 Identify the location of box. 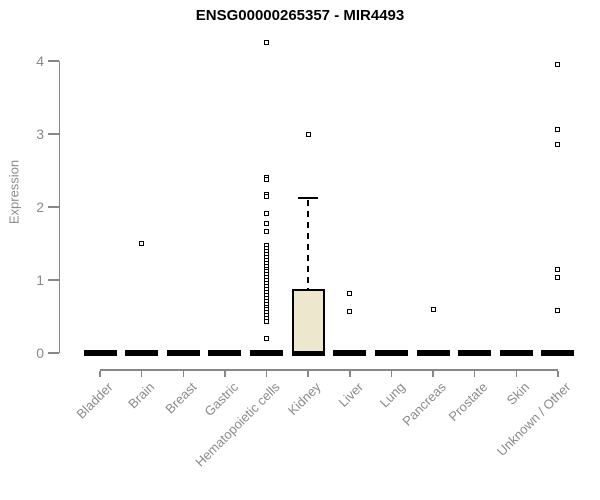
(308, 320).